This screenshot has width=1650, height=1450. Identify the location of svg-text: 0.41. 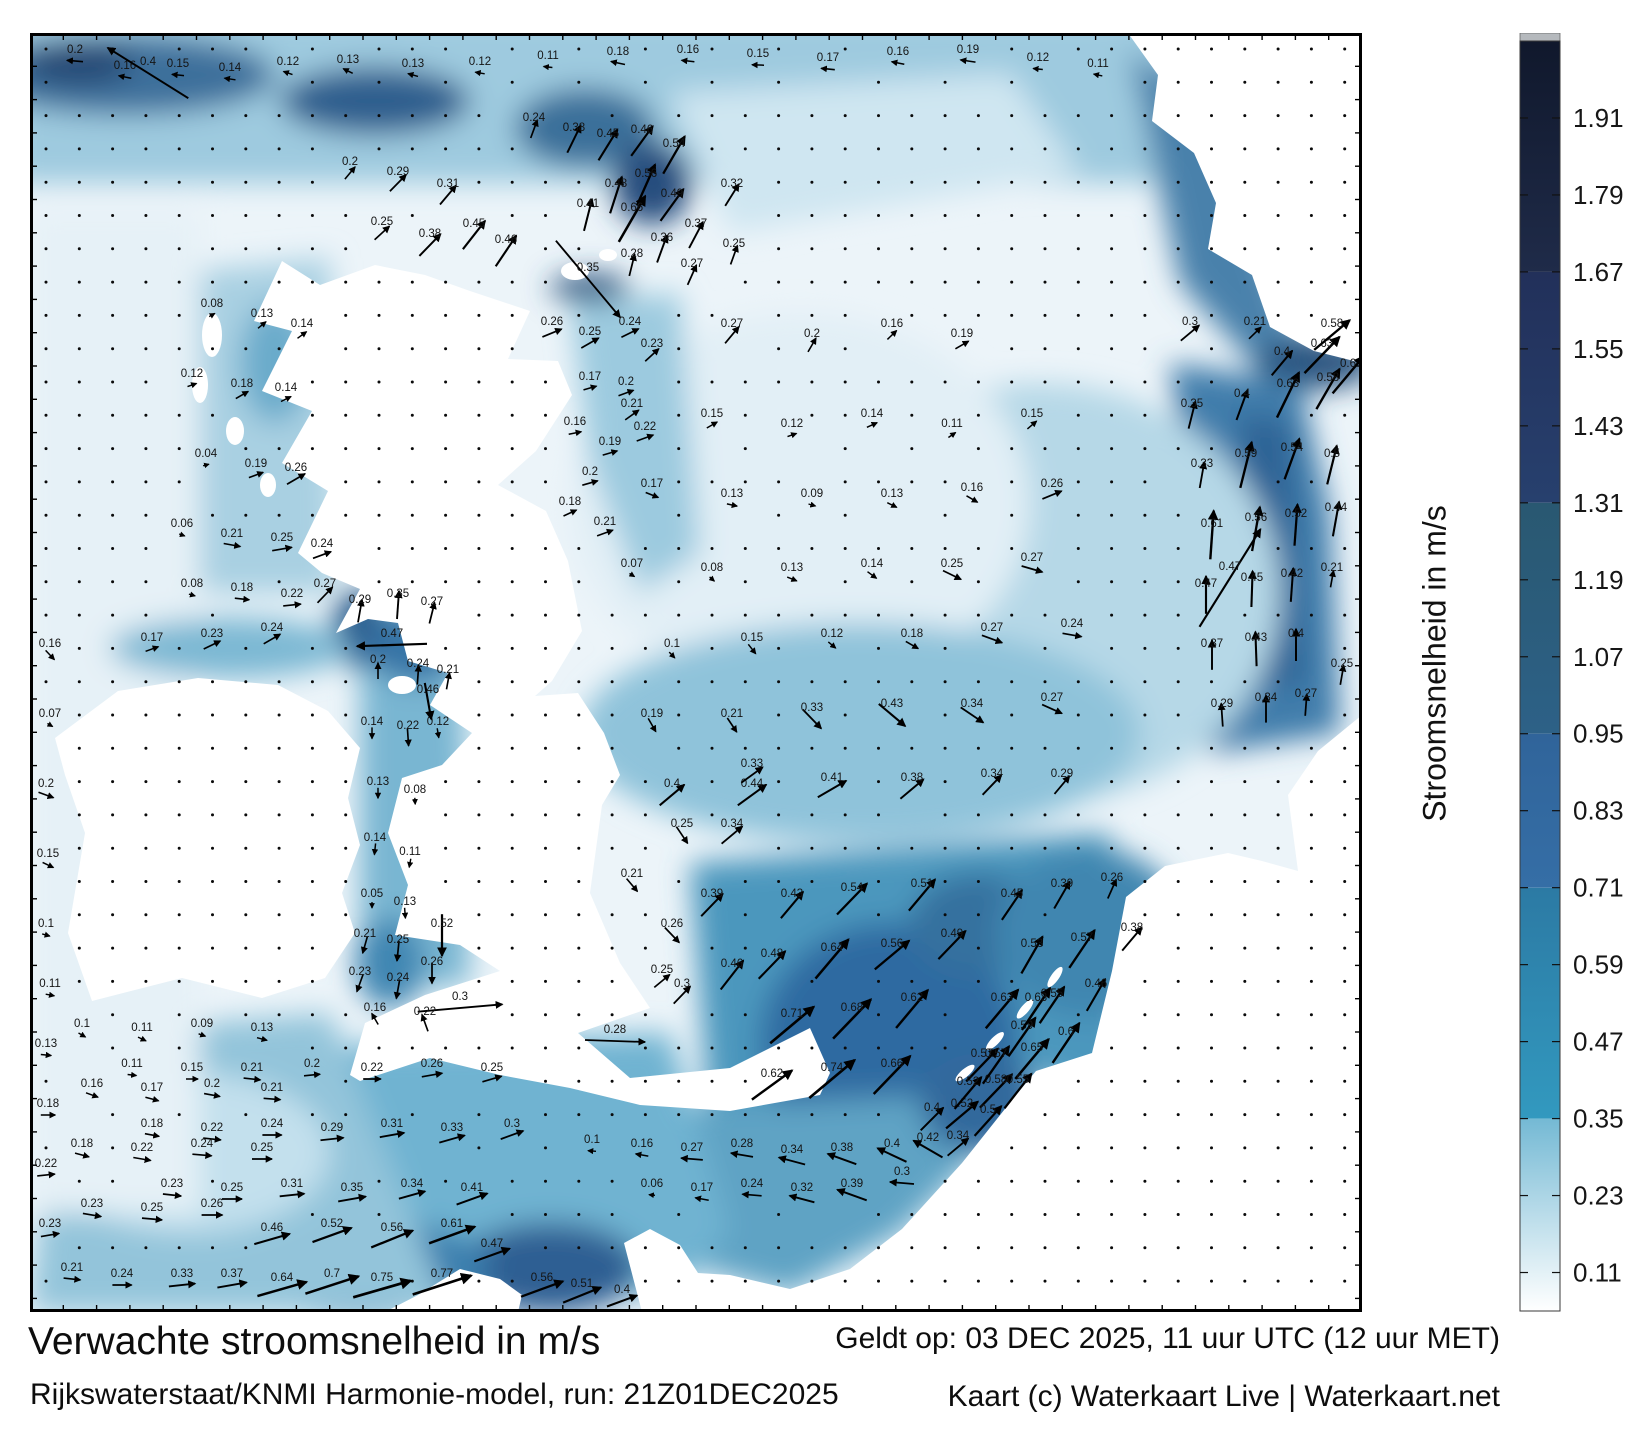
(472, 1188).